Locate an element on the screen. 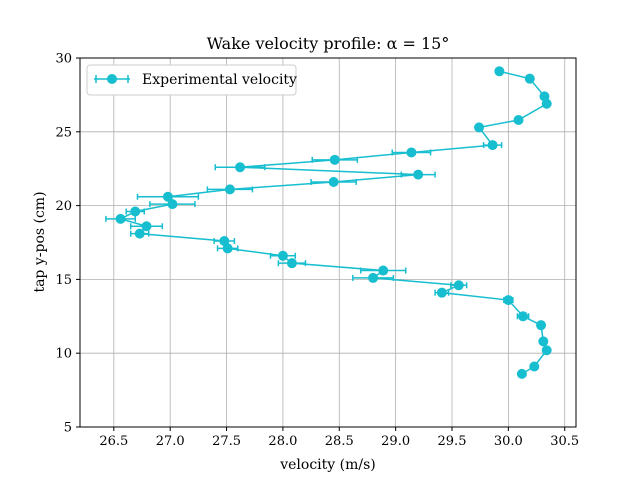 This screenshot has height=480, width=640. legend: Experimental velocity is located at coordinates (191, 80).